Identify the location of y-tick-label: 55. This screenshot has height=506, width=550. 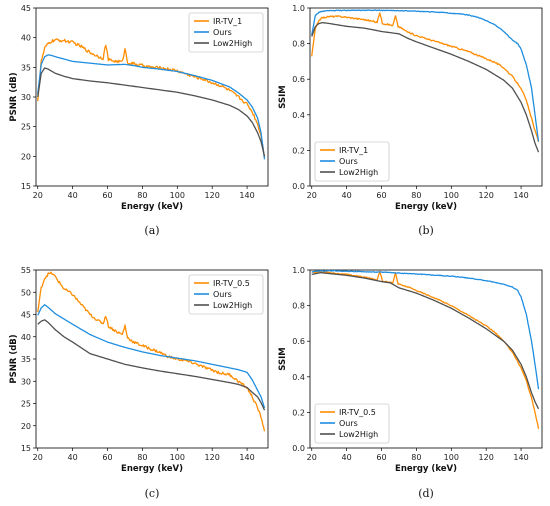
(26, 270).